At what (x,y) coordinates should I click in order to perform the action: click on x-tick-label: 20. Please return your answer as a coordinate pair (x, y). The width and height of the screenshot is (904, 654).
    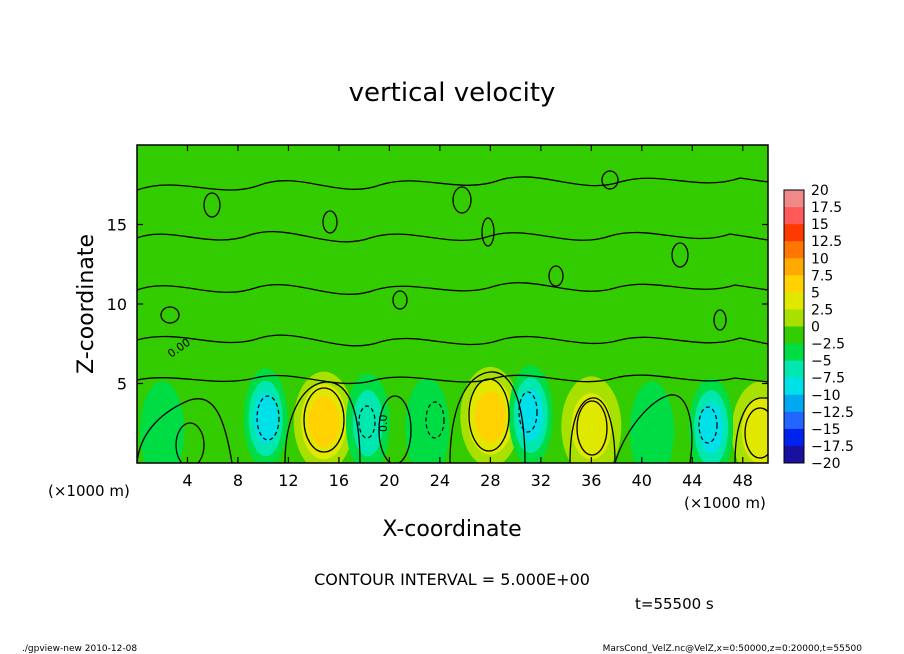
    Looking at the image, I should click on (389, 480).